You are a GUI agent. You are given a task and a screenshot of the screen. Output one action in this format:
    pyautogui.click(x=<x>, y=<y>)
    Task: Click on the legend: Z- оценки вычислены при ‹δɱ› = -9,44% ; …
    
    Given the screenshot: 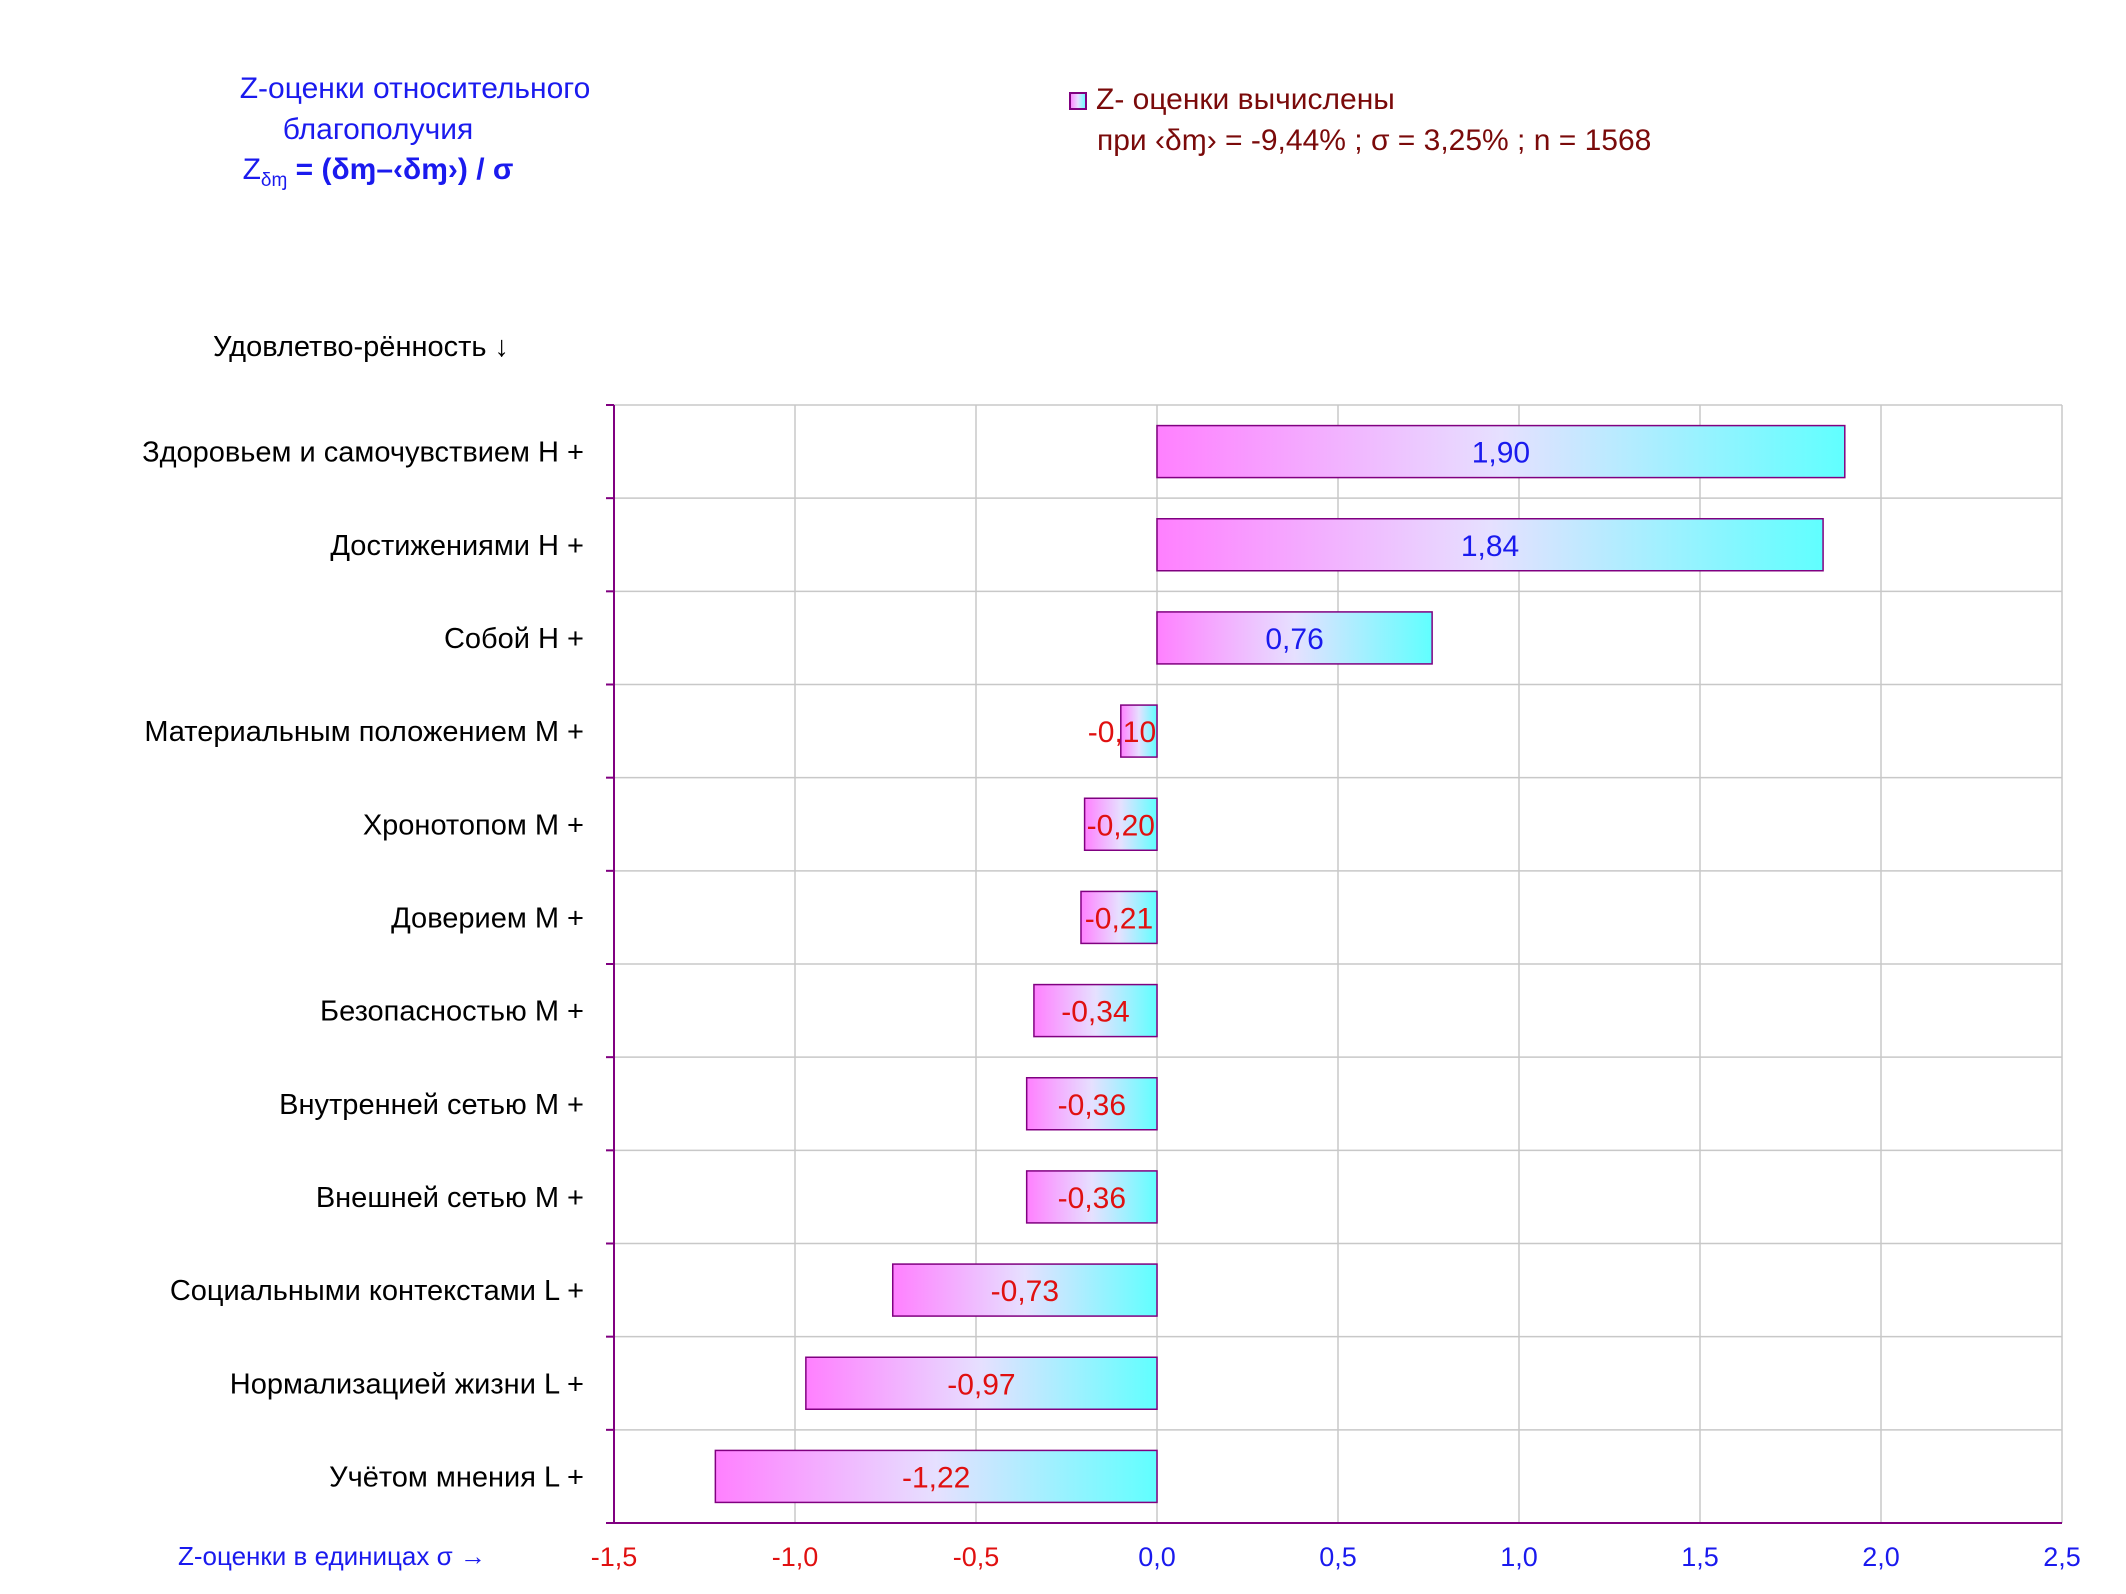 What is the action you would take?
    pyautogui.click(x=1360, y=120)
    